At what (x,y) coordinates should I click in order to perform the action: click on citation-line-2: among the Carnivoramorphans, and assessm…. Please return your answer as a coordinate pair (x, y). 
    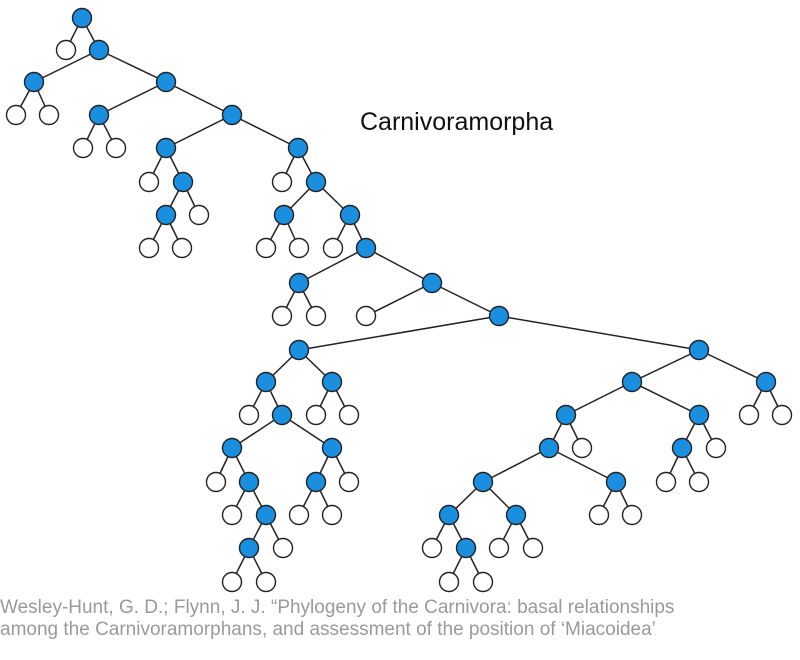
    Looking at the image, I should click on (328, 629).